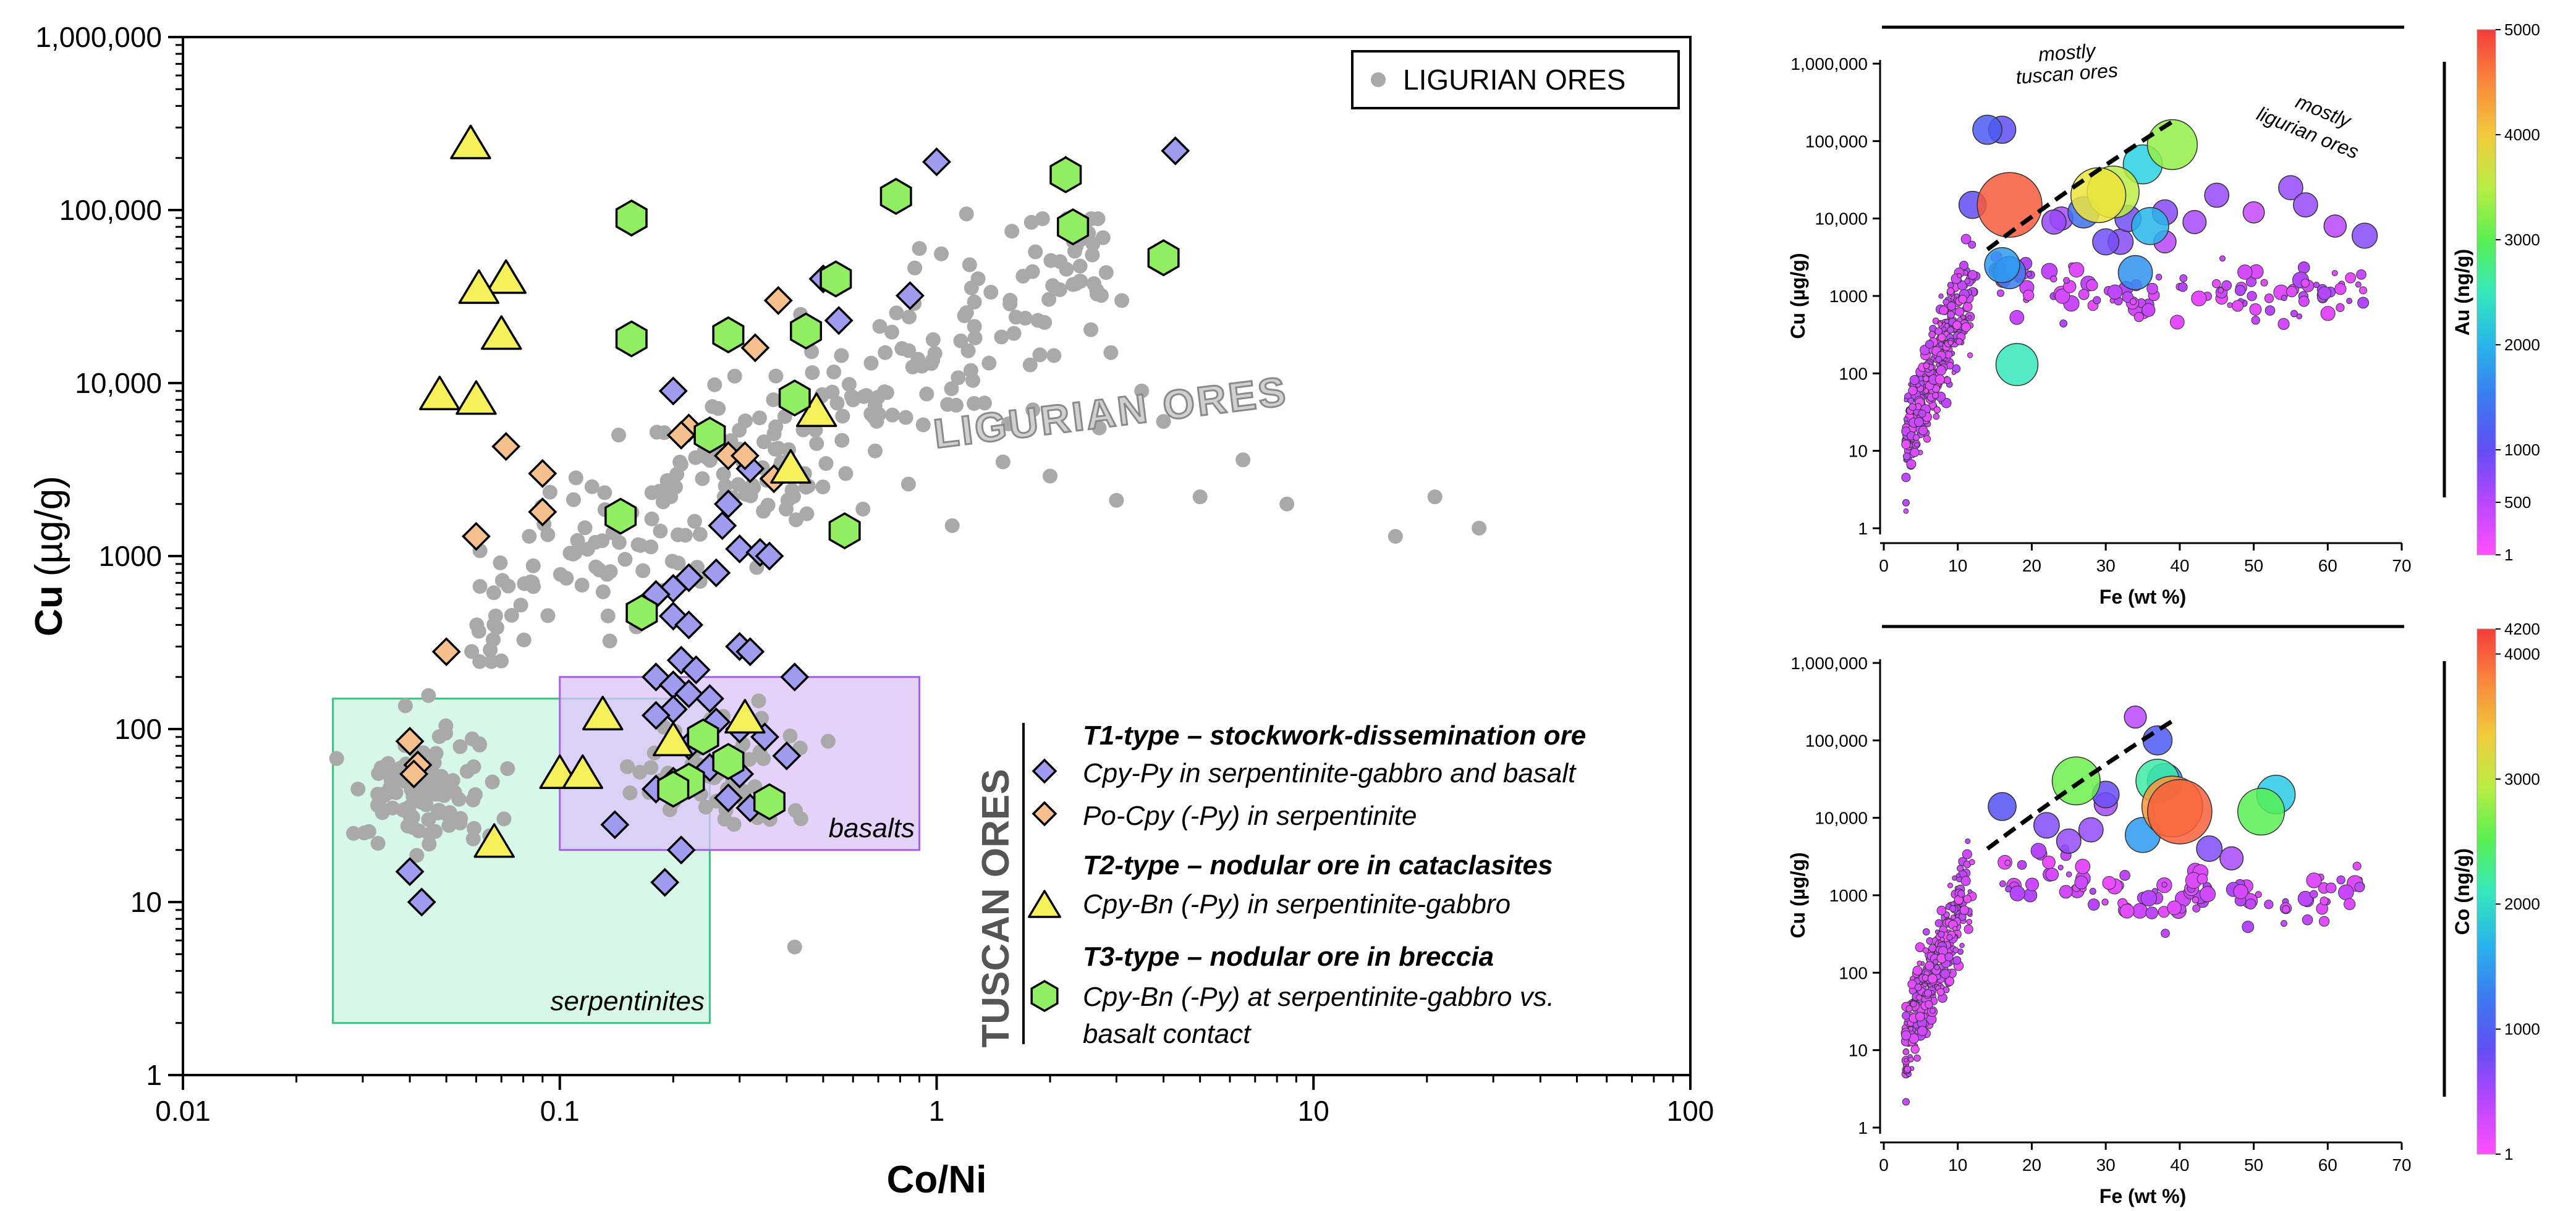  I want to click on y-tick-label: 100, so click(138, 729).